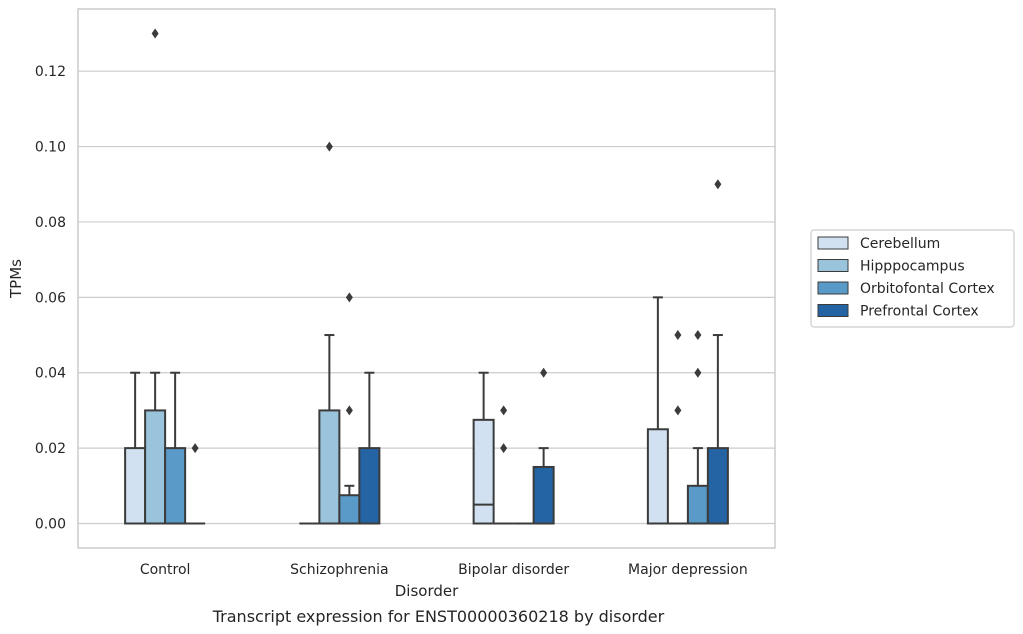 This screenshot has width=1023, height=634. Describe the element at coordinates (50, 374) in the screenshot. I see `y-tick-label: 0.04` at that location.